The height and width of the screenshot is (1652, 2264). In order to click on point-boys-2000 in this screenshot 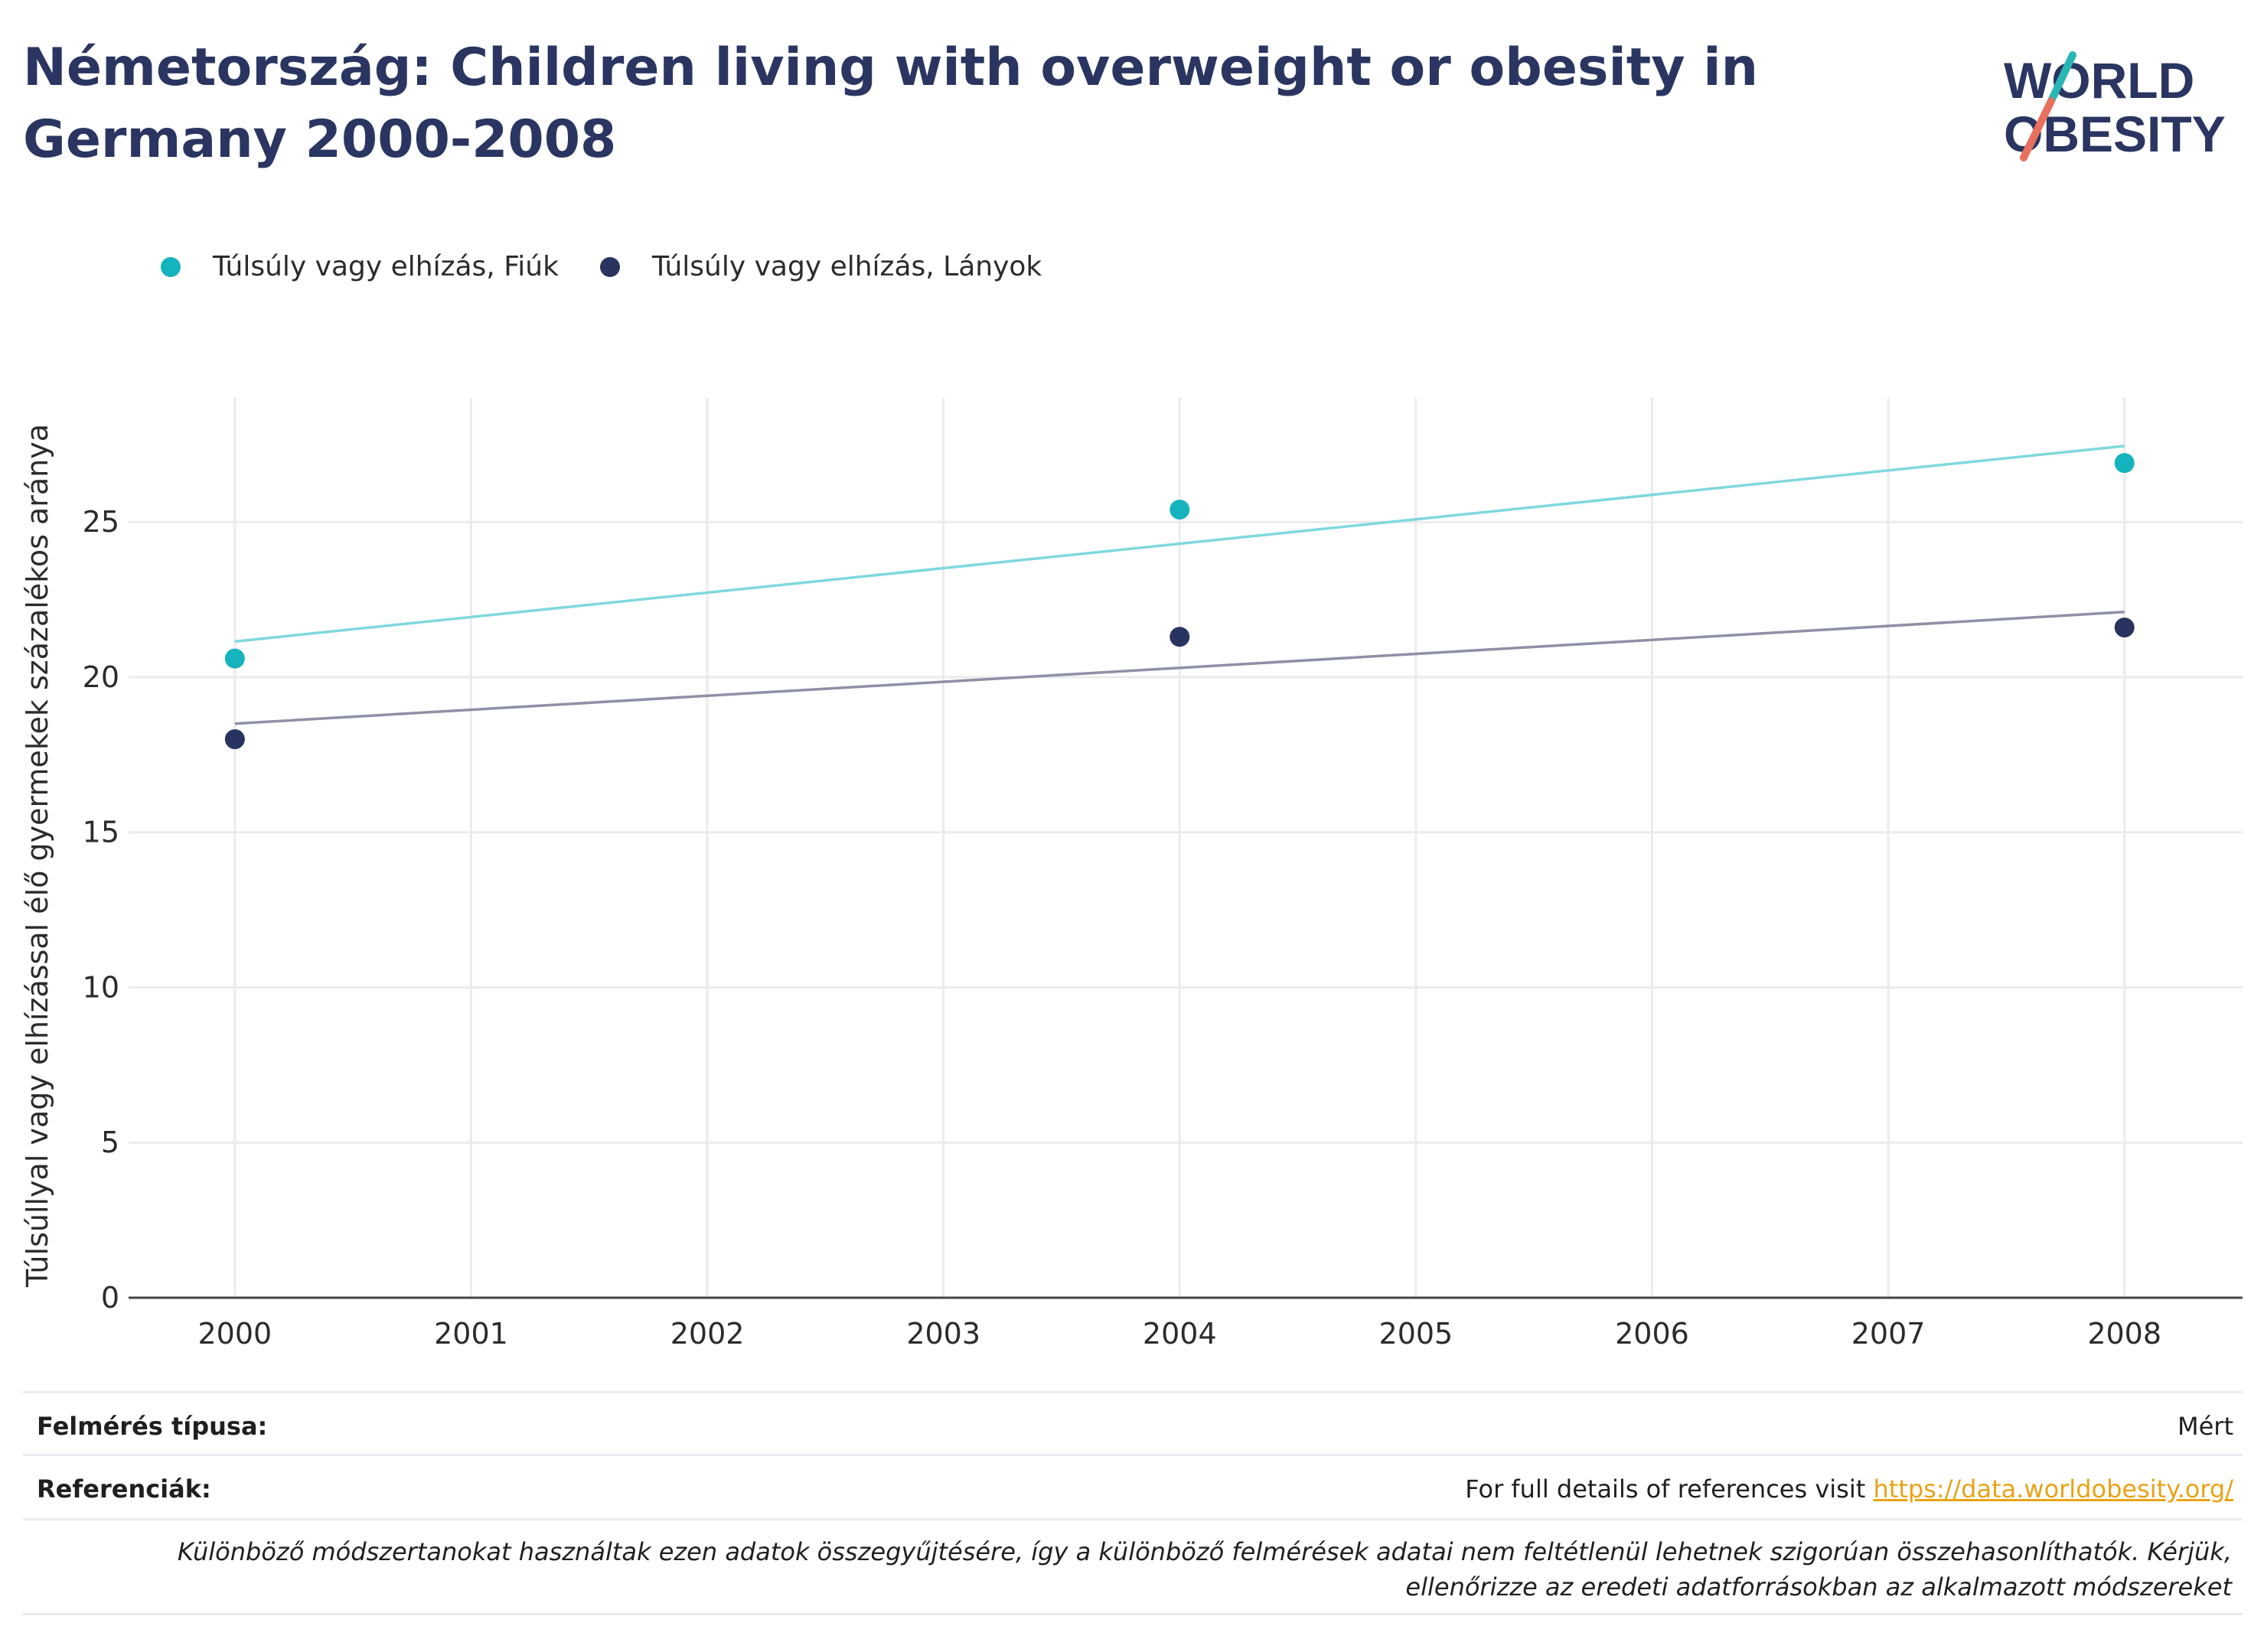, I will do `click(234, 659)`.